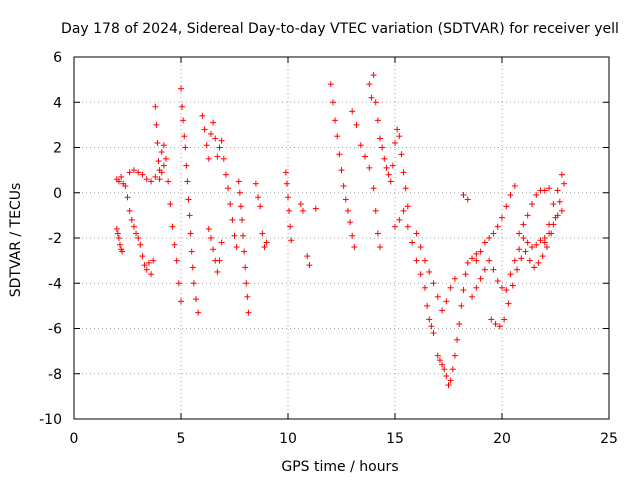  Describe the element at coordinates (135, 225) in the screenshot. I see `series-arc-a` at that location.